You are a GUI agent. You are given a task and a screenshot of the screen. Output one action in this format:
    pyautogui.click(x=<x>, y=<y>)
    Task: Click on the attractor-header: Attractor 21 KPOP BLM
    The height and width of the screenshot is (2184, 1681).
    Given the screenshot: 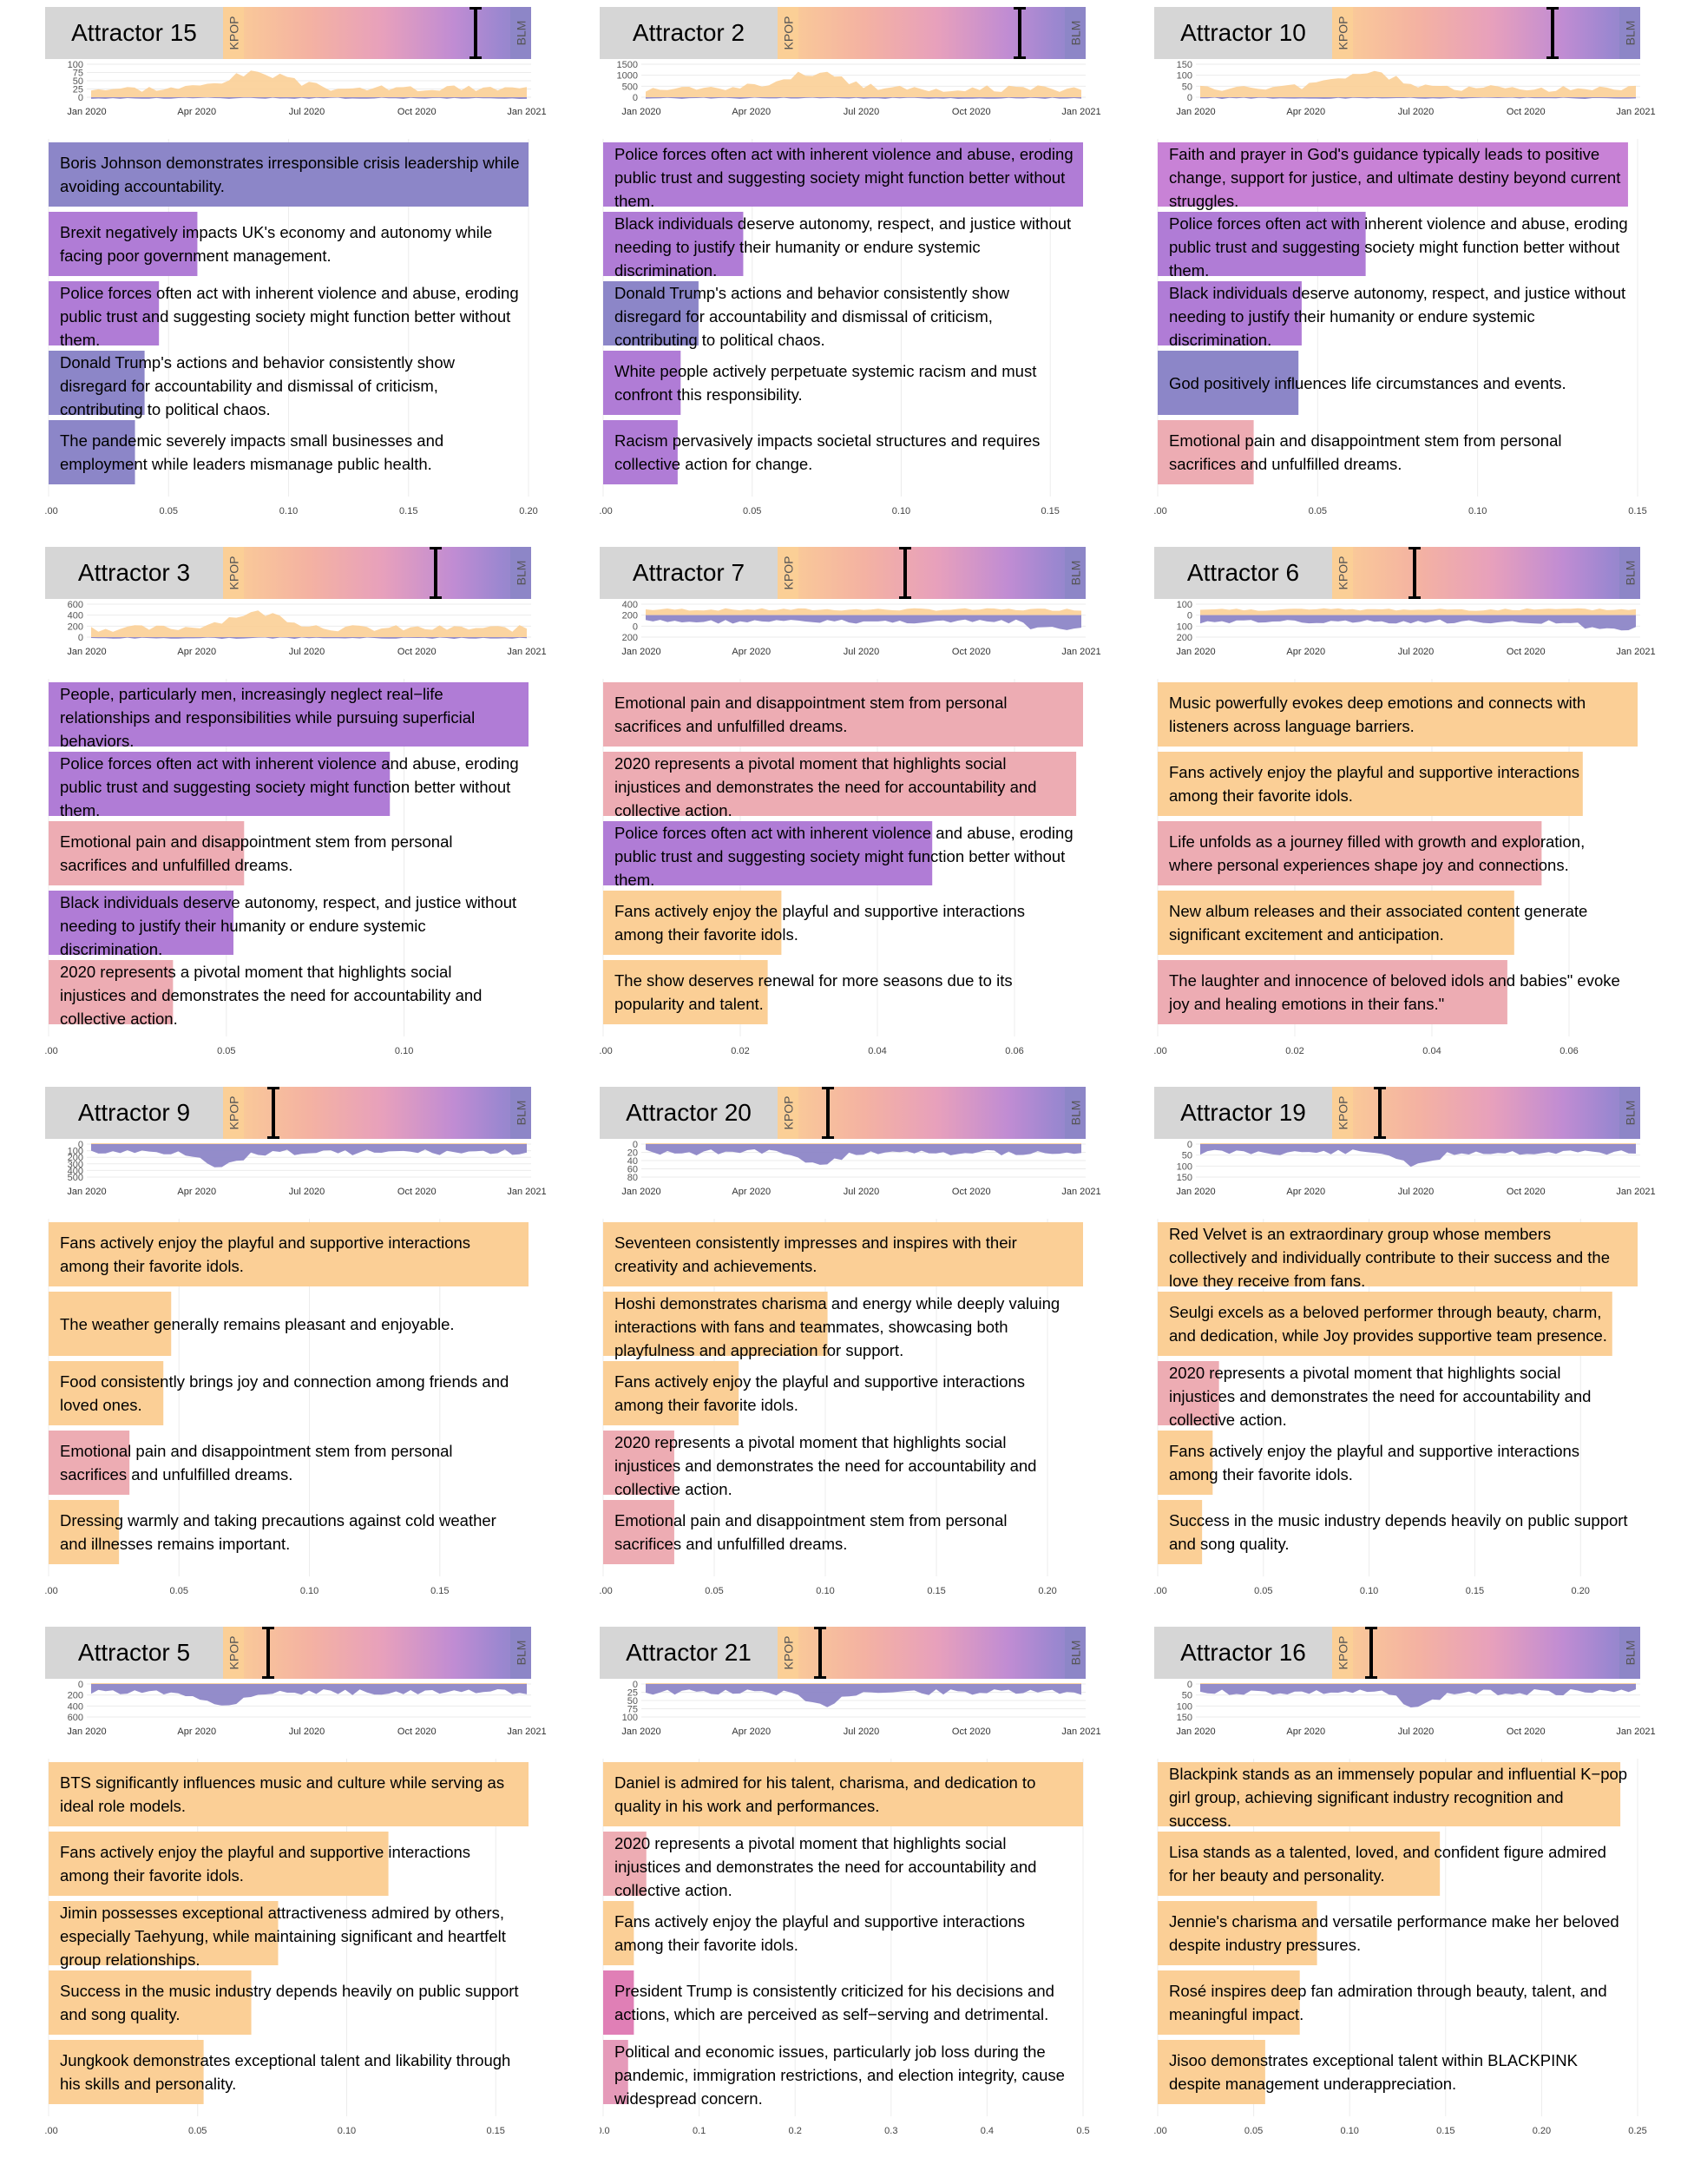 What is the action you would take?
    pyautogui.click(x=843, y=1653)
    